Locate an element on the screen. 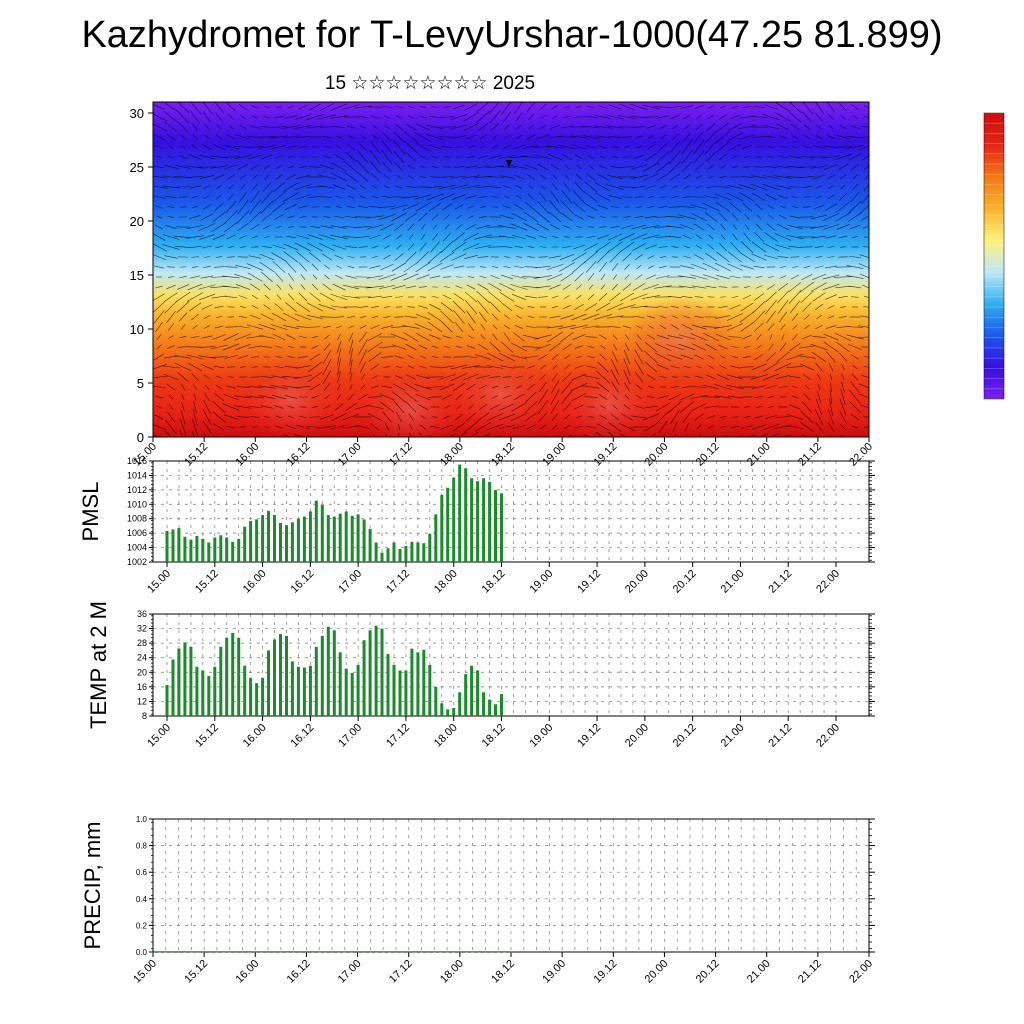 The height and width of the screenshot is (1024, 1024). y-tick-label: 1004 is located at coordinates (137, 548).